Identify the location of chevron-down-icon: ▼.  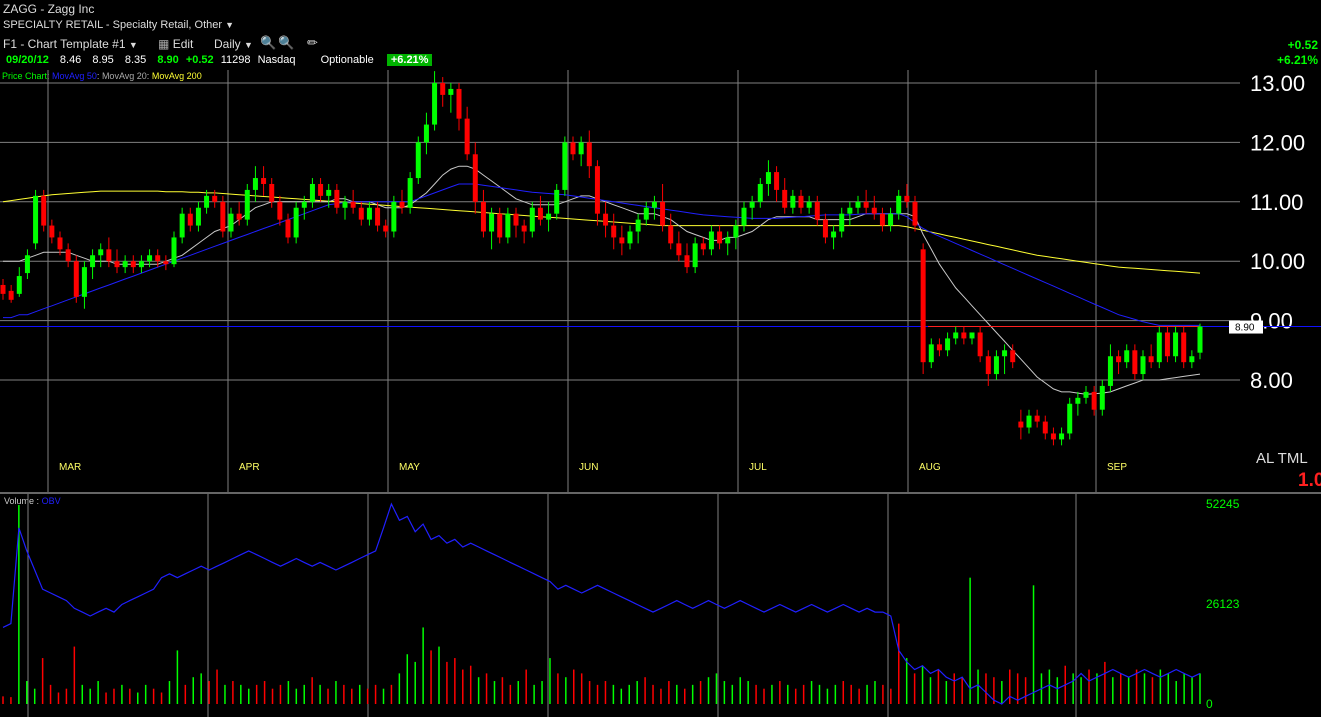
(230, 25).